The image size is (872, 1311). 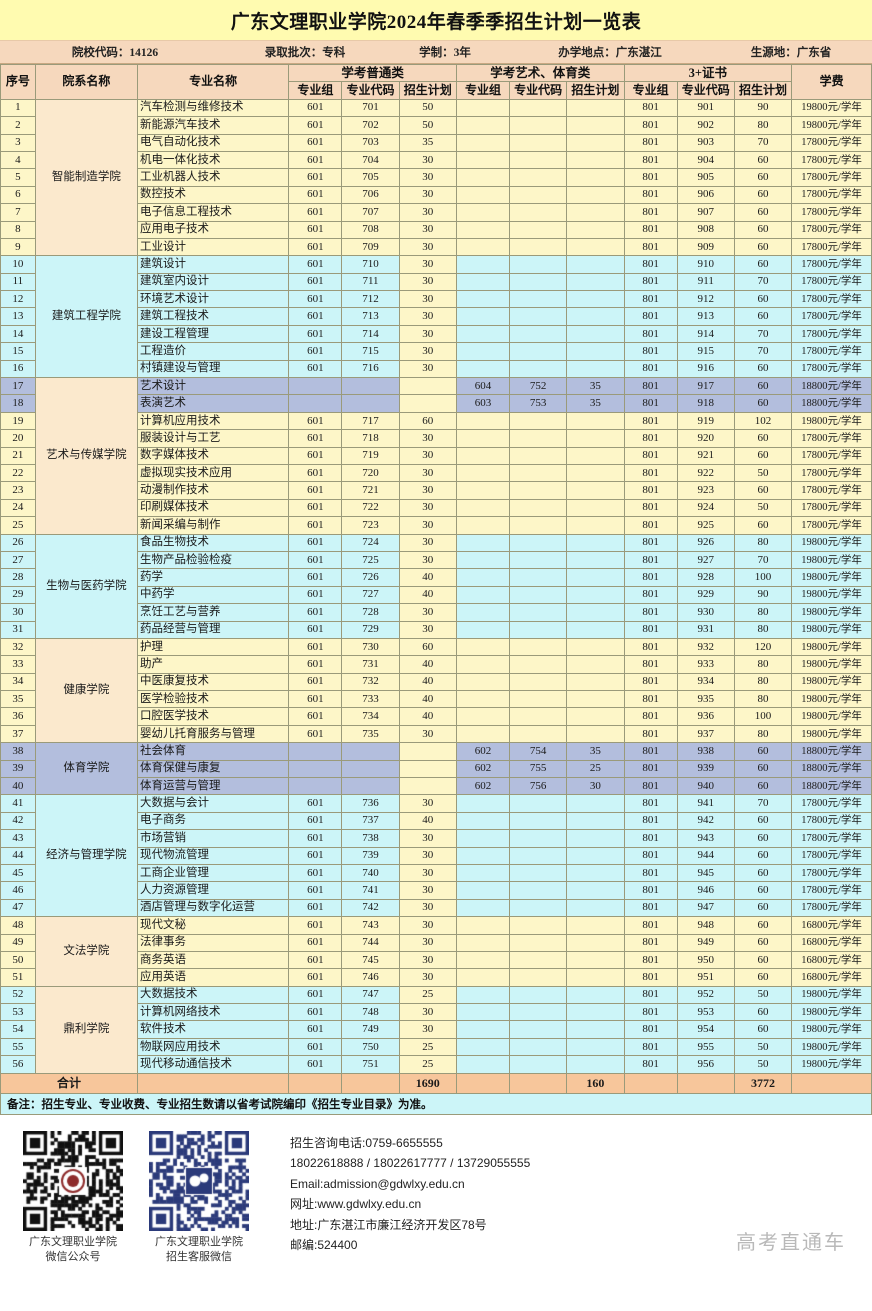 What do you see at coordinates (763, 716) in the screenshot?
I see `cert-plan: 100` at bounding box center [763, 716].